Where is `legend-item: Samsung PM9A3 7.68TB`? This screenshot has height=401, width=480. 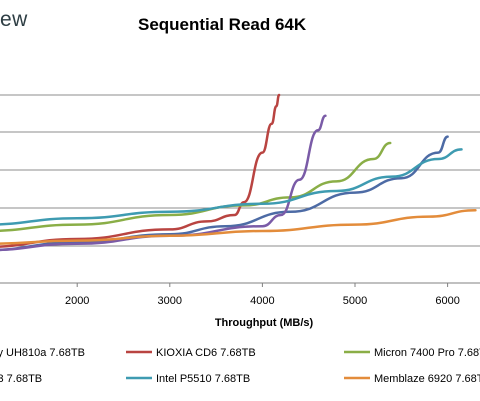 legend-item: Samsung PM9A3 7.68TB is located at coordinates (21, 379).